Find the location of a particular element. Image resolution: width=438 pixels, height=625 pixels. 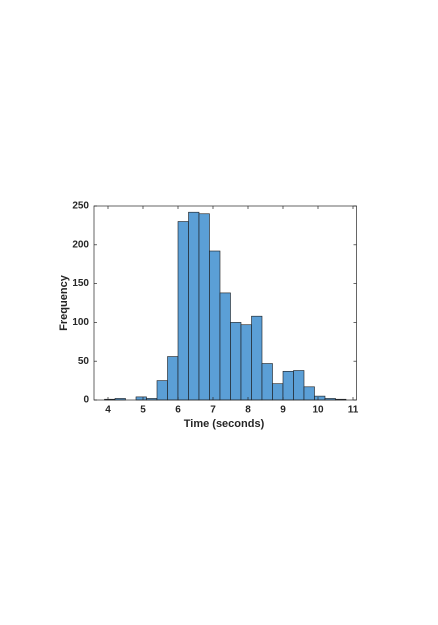

x-tick-label: 11 is located at coordinates (353, 410).